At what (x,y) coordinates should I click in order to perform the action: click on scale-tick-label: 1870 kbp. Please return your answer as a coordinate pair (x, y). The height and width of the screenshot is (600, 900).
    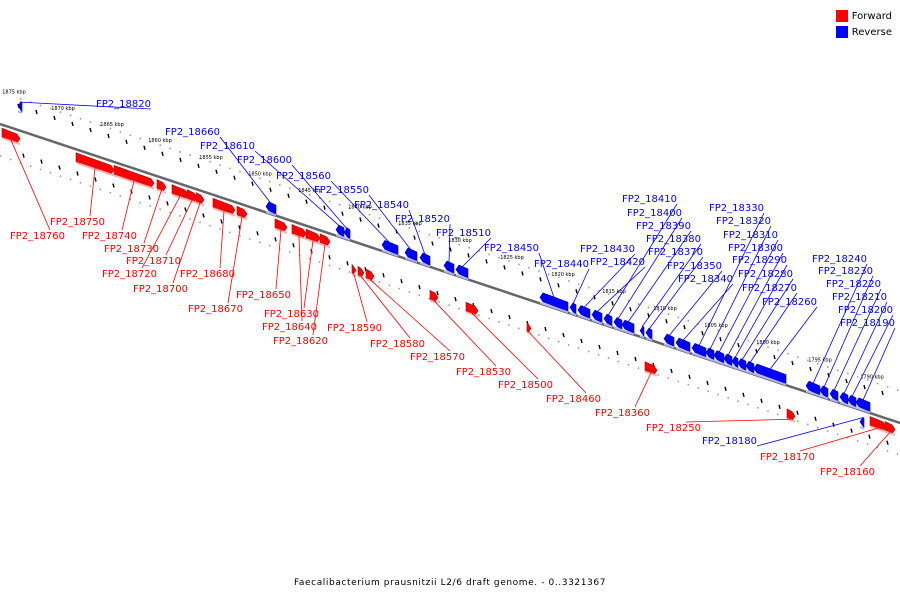
    Looking at the image, I should click on (63, 109).